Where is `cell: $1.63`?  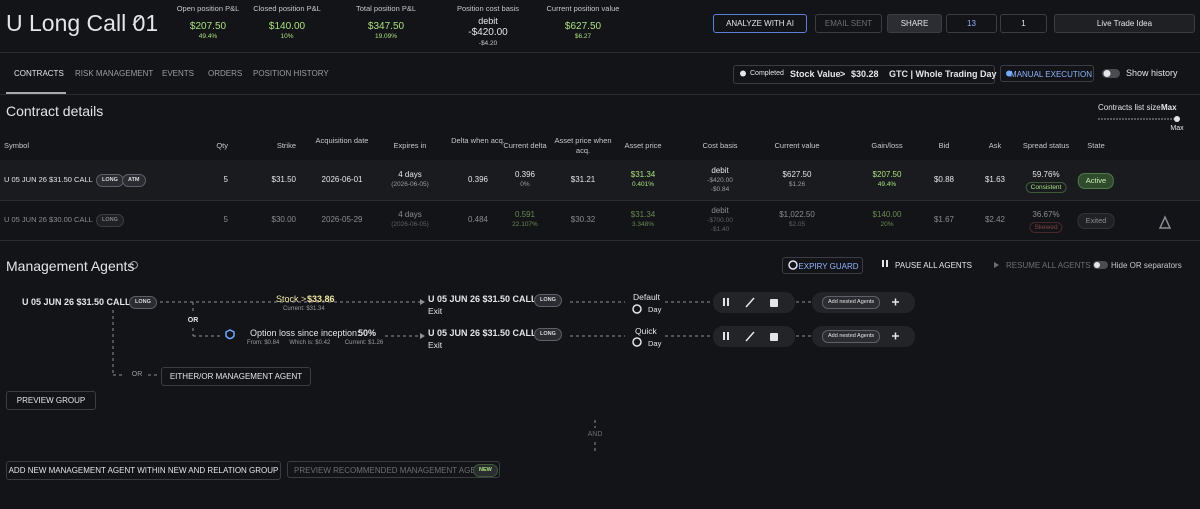 cell: $1.63 is located at coordinates (995, 179).